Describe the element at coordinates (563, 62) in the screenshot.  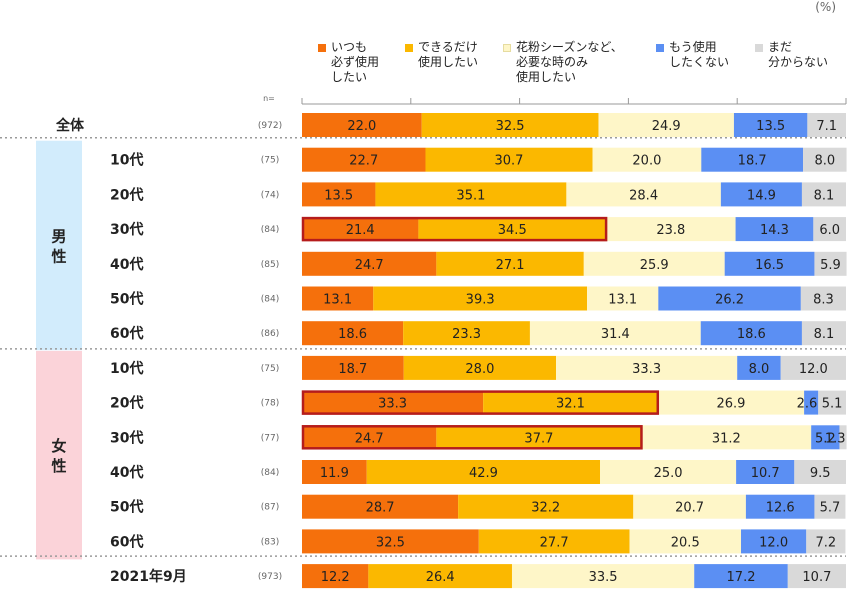
I see `legend-item-when-needed: 花粉シーズンなど、 必要な時のみ 使用したい` at that location.